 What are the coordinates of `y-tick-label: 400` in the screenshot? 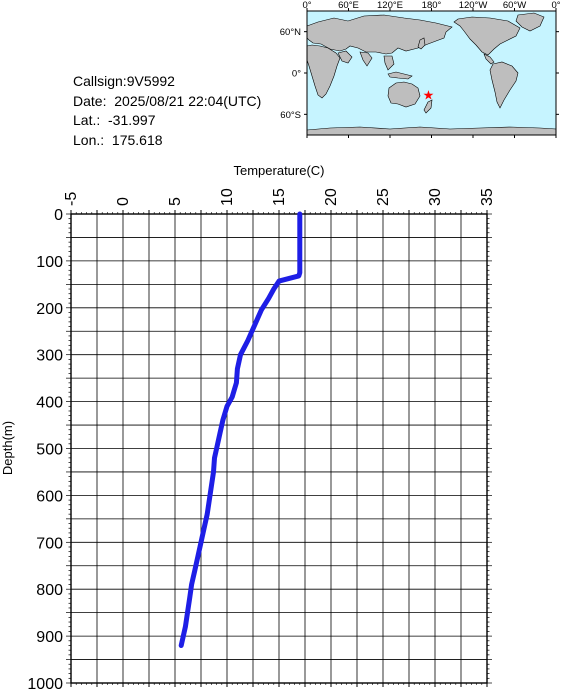 It's located at (49, 403).